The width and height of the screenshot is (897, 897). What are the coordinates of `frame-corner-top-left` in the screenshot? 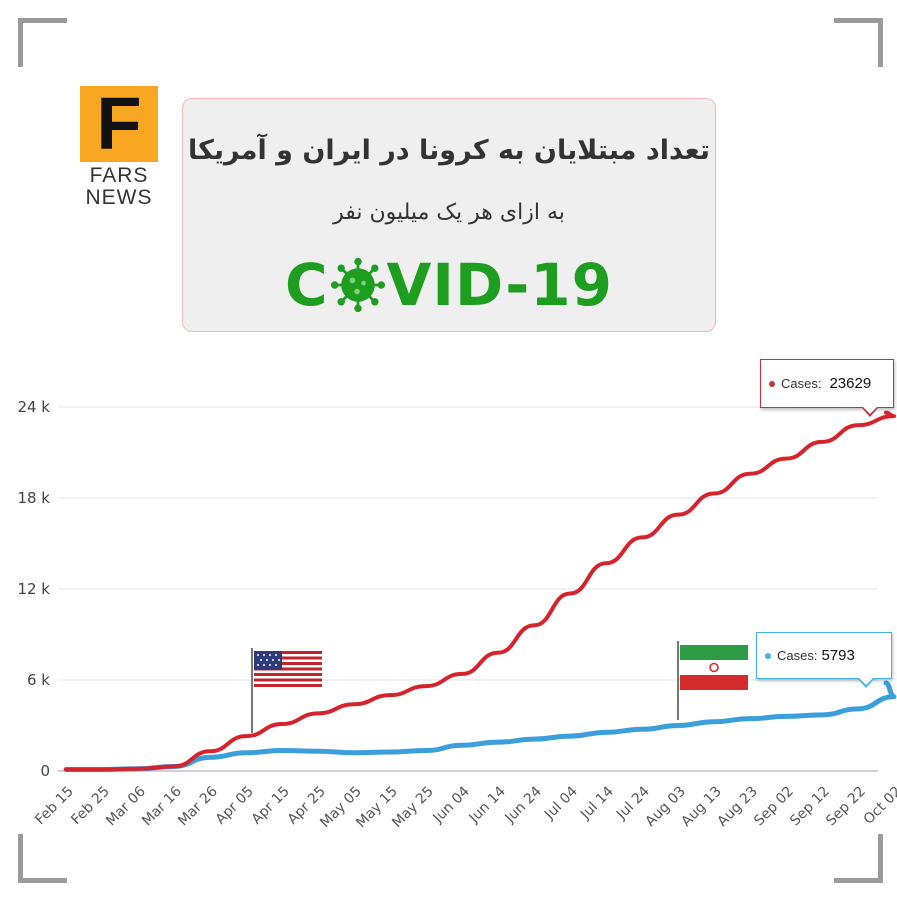 It's located at (42, 42).